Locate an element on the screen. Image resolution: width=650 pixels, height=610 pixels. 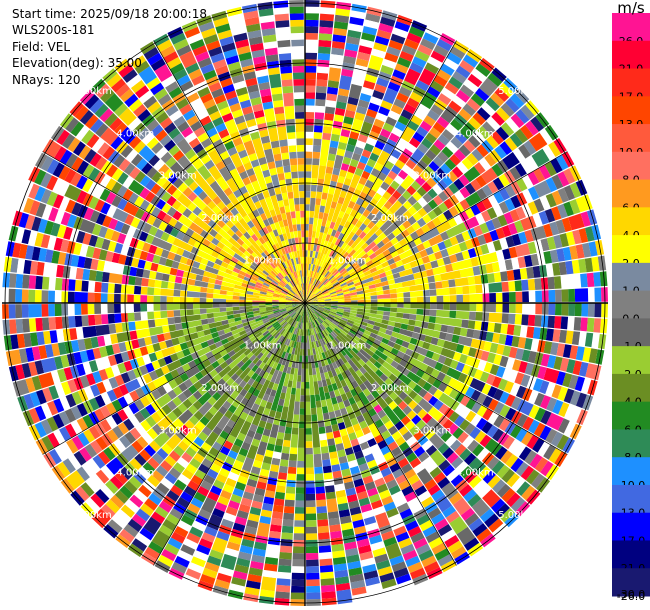
colorbar-tick-label: -26.0 is located at coordinates (631, 596).